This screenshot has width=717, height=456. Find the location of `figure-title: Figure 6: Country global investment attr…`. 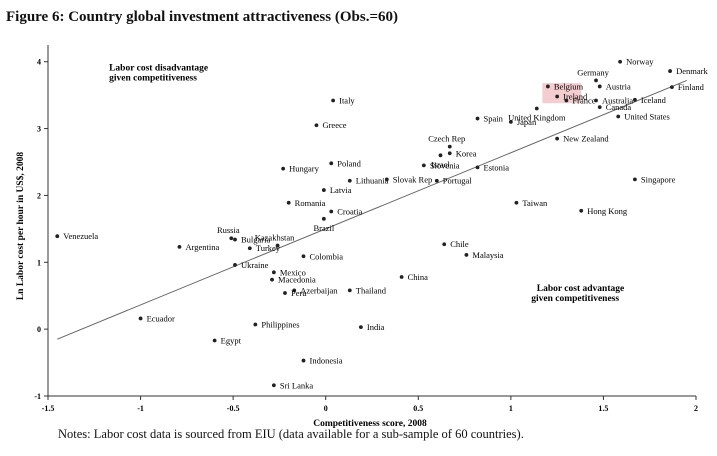

figure-title: Figure 6: Country global investment attr… is located at coordinates (202, 17).